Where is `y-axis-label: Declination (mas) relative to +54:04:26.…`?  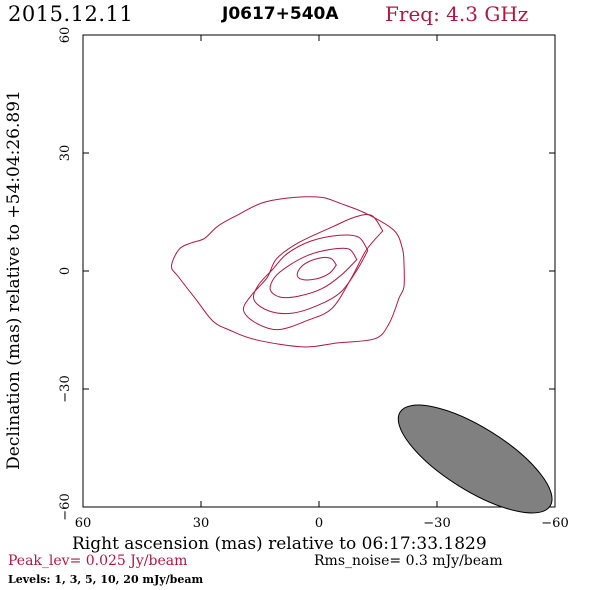
y-axis-label: Declination (mas) relative to +54:04:26.… is located at coordinates (14, 280).